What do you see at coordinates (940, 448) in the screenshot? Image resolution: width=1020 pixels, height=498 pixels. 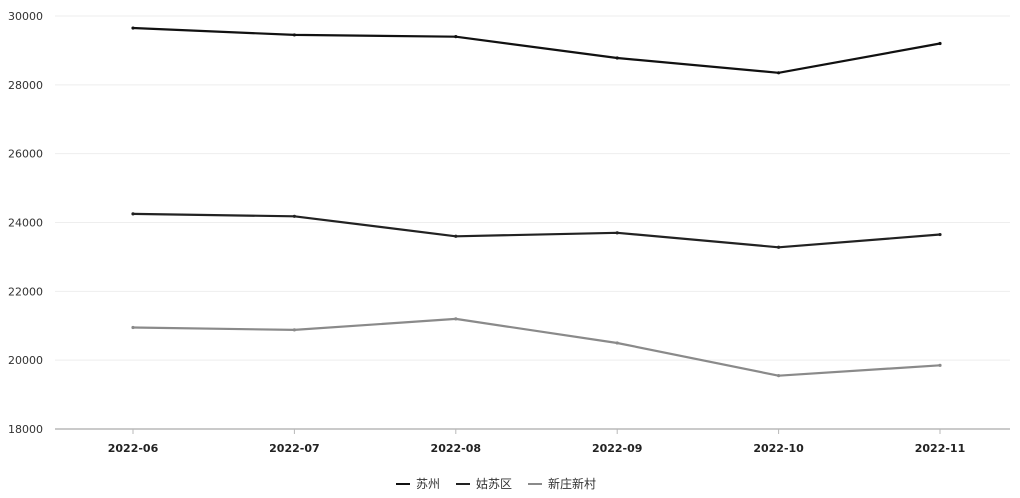 I see `x-tick-label: 2022-11` at bounding box center [940, 448].